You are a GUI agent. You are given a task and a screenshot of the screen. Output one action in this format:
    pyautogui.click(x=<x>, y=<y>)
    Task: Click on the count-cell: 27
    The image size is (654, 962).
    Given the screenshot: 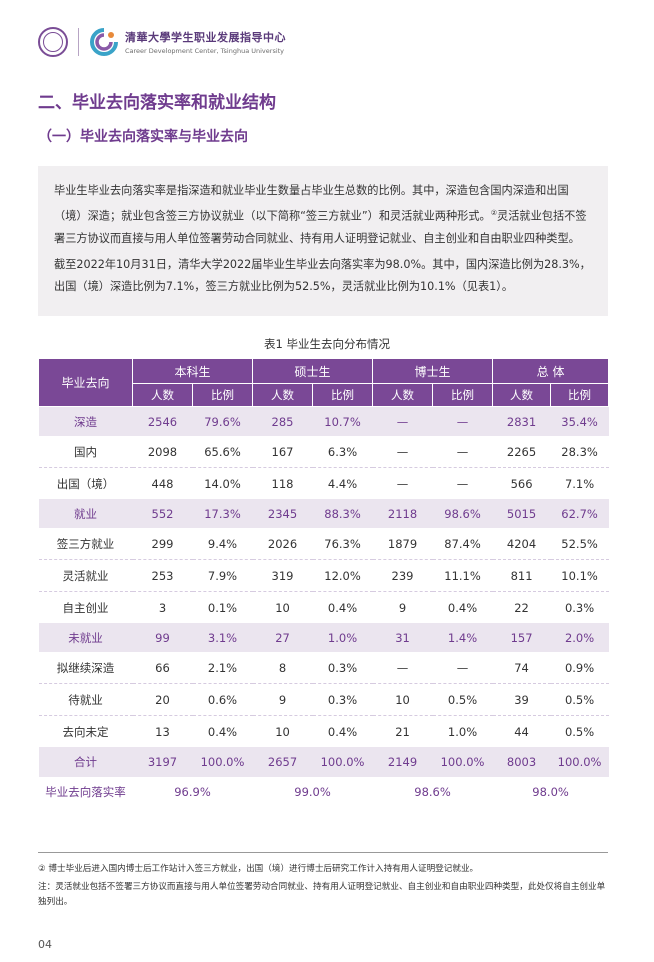 What is the action you would take?
    pyautogui.click(x=282, y=637)
    